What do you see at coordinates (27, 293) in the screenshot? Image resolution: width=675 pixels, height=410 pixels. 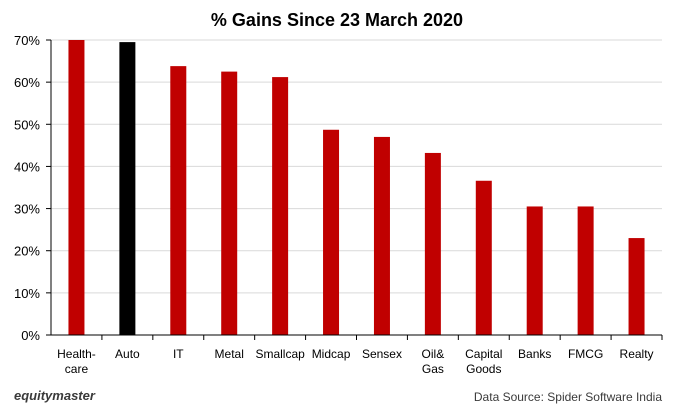 I see `y-tick-label: 10%` at bounding box center [27, 293].